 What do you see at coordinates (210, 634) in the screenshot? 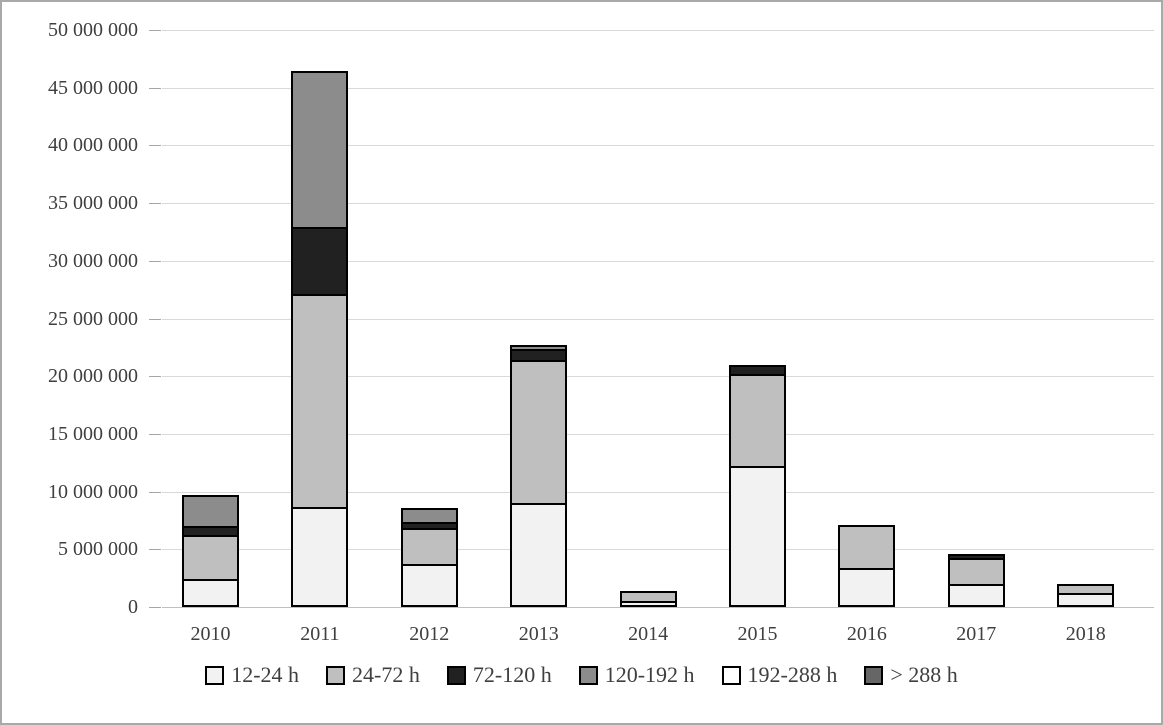
I see `x-tick-label-2010: 2010` at bounding box center [210, 634].